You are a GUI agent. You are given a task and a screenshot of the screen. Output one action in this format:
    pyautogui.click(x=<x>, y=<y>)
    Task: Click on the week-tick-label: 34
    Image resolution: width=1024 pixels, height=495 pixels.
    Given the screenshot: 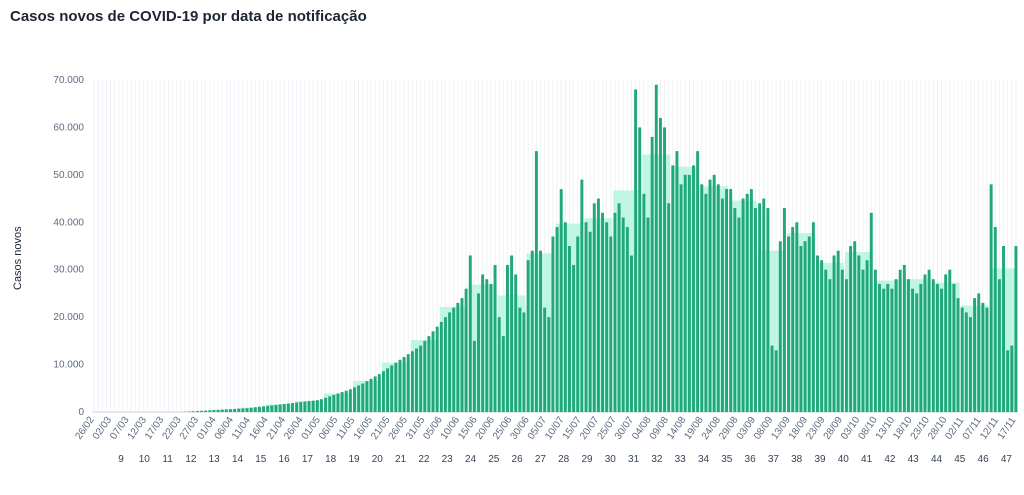 What is the action you would take?
    pyautogui.click(x=704, y=459)
    